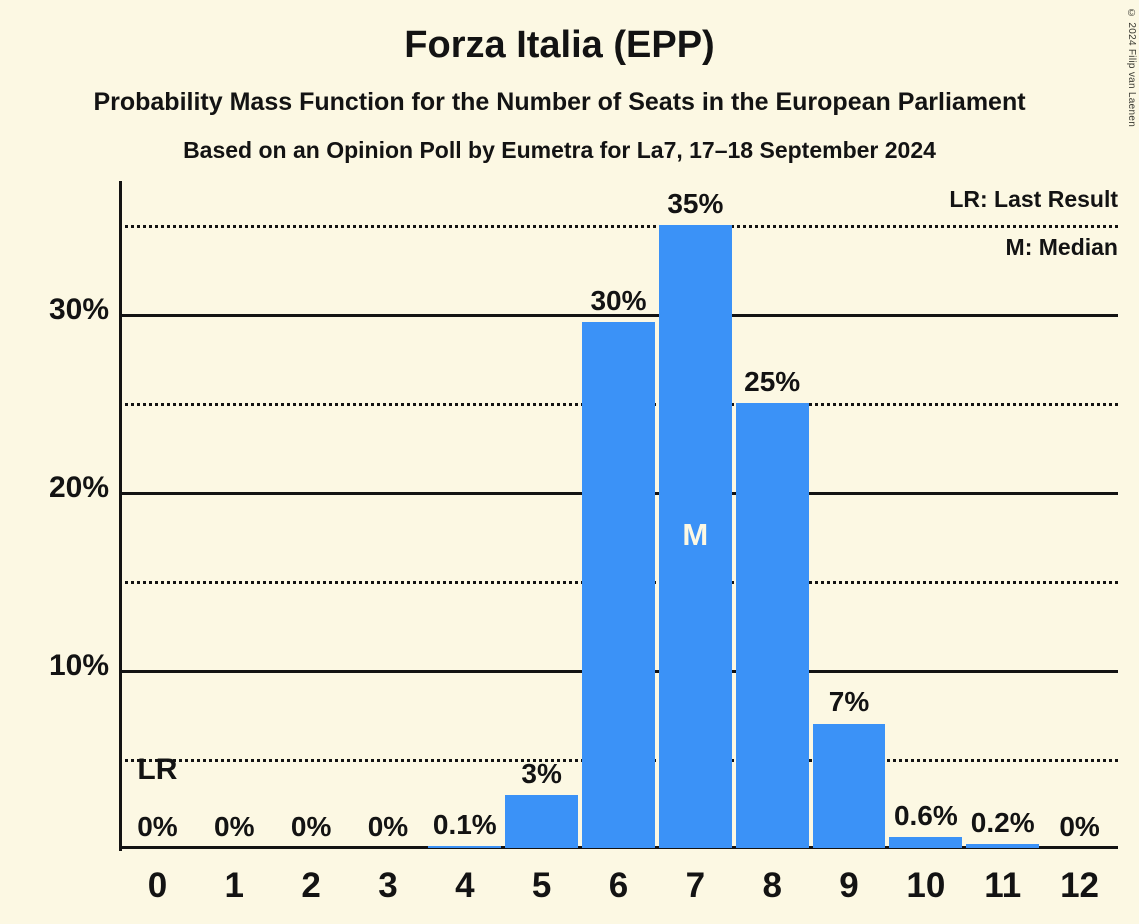 Image resolution: width=1139 pixels, height=924 pixels. I want to click on bar-value-label: 35%, so click(695, 204).